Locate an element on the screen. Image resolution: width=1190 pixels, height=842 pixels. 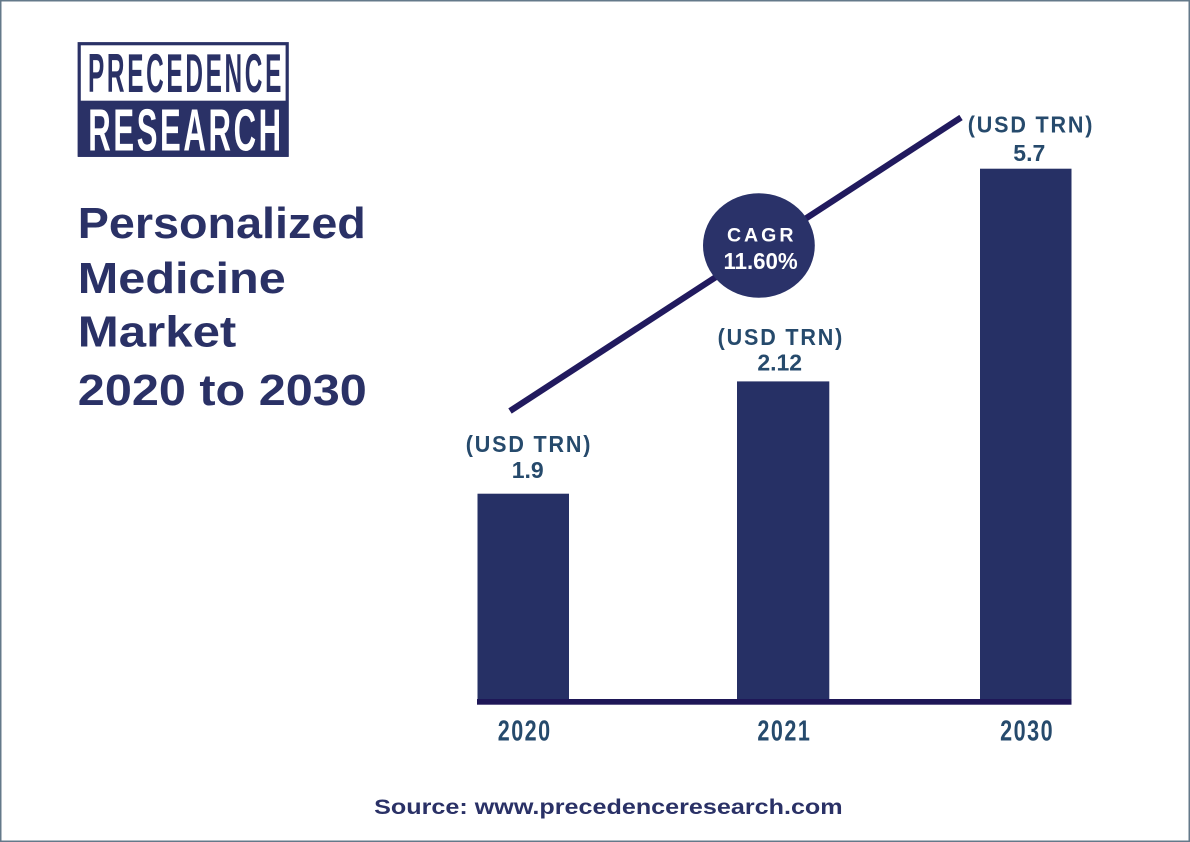
svg-text: 1.9 is located at coordinates (528, 470).